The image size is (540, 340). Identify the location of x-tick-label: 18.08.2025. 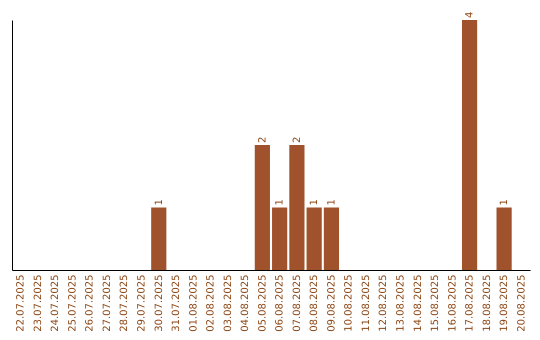
(487, 303).